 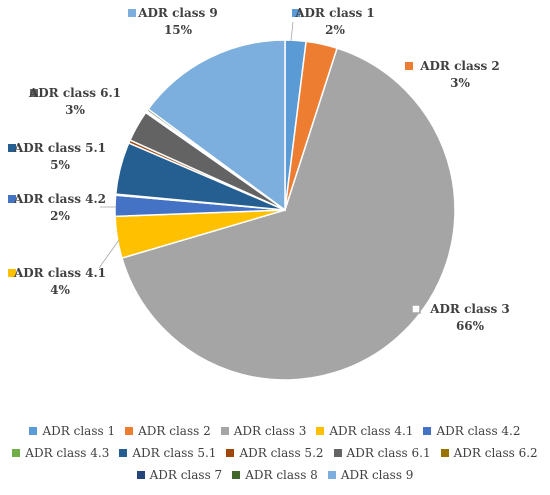 I want to click on data-label-category: ADR class 2, so click(x=459, y=66).